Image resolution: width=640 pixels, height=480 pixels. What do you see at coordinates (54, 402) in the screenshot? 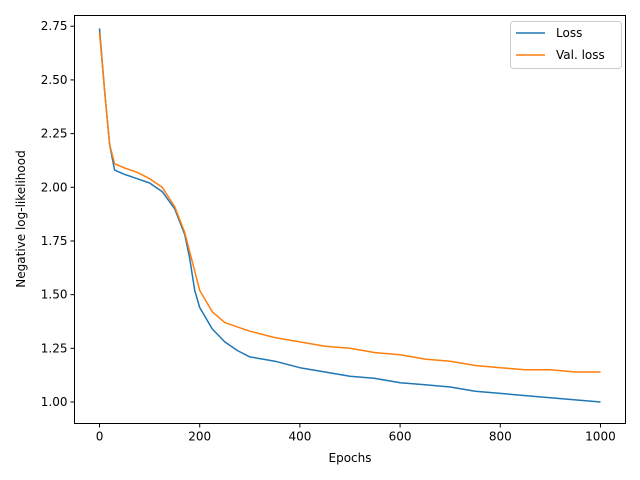
I see `y-tick-label: 1.00` at bounding box center [54, 402].